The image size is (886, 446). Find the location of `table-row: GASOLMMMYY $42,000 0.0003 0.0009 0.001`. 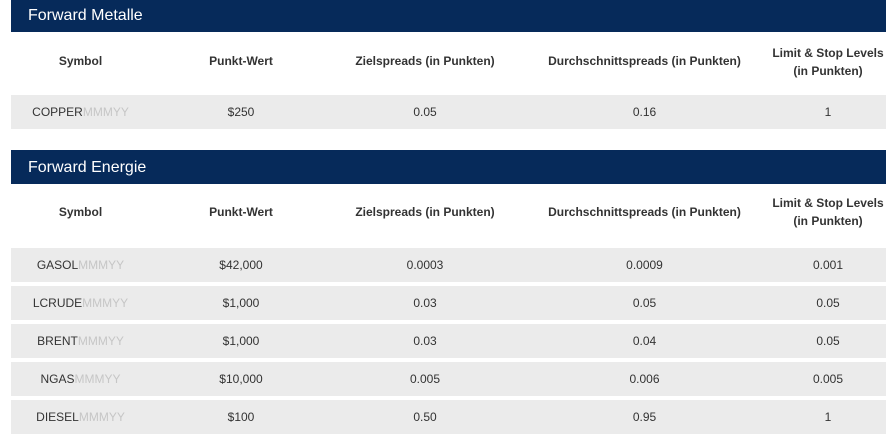

table-row: GASOLMMMYY $42,000 0.0003 0.0009 0.001 is located at coordinates (448, 265).